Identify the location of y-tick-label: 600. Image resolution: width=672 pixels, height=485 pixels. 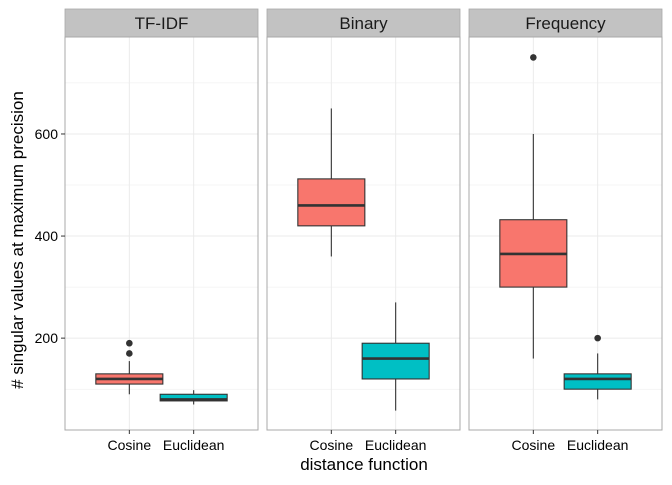
(47, 134).